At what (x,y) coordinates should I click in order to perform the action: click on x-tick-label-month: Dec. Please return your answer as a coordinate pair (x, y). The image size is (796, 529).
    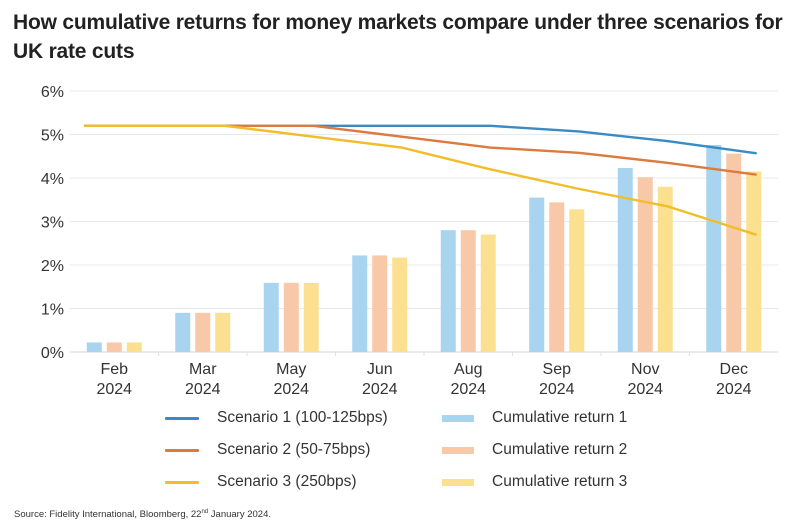
    Looking at the image, I should click on (734, 369).